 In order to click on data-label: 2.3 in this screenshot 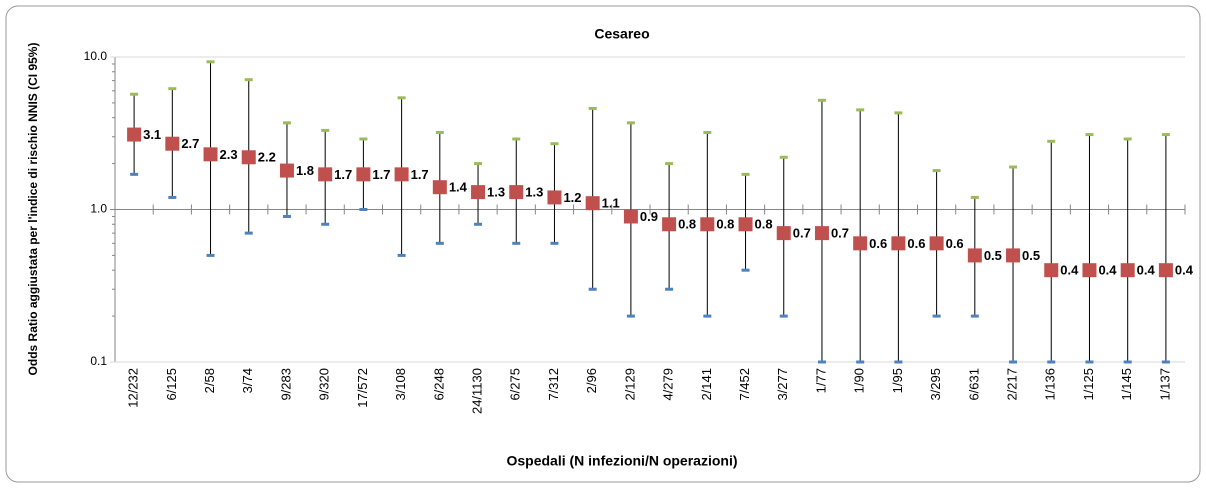, I will do `click(229, 154)`.